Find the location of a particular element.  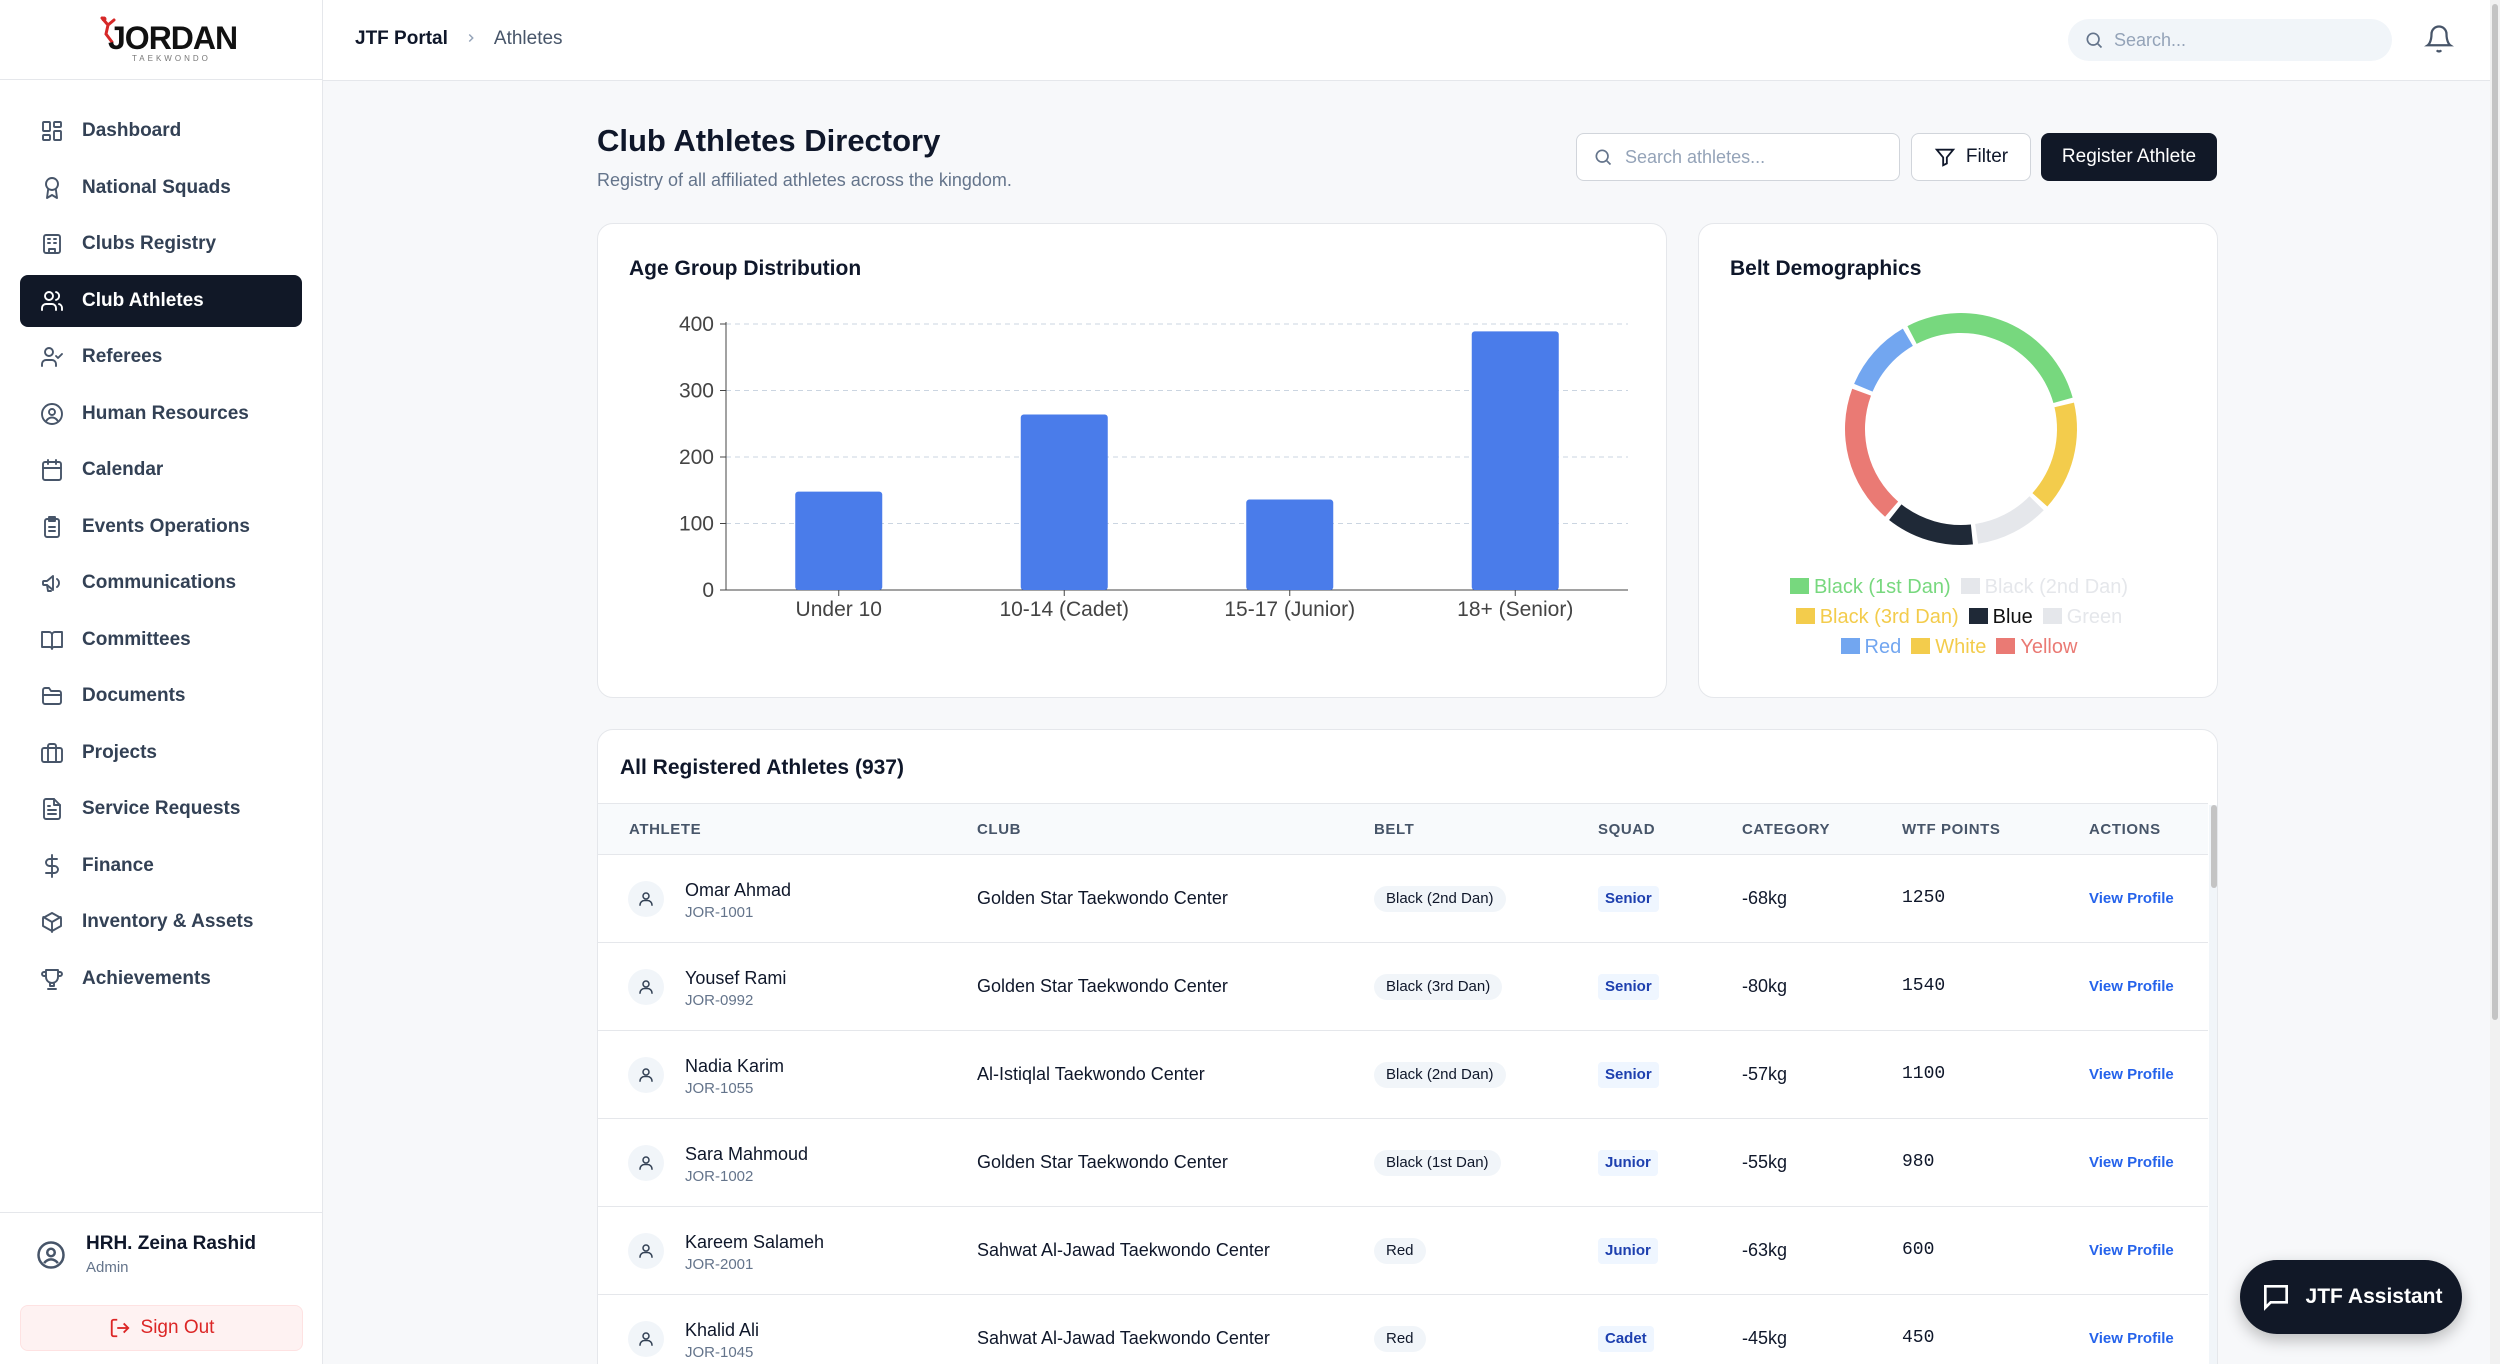

sidebar-item-finance: Finance is located at coordinates (161, 866).